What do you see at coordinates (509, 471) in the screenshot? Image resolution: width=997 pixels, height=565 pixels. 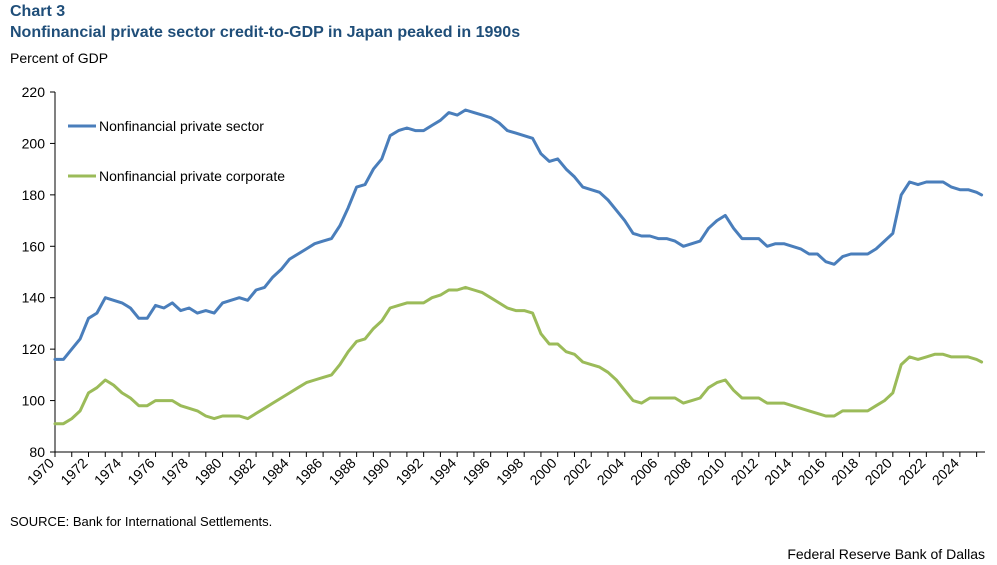 I see `x-tick-label: 1998` at bounding box center [509, 471].